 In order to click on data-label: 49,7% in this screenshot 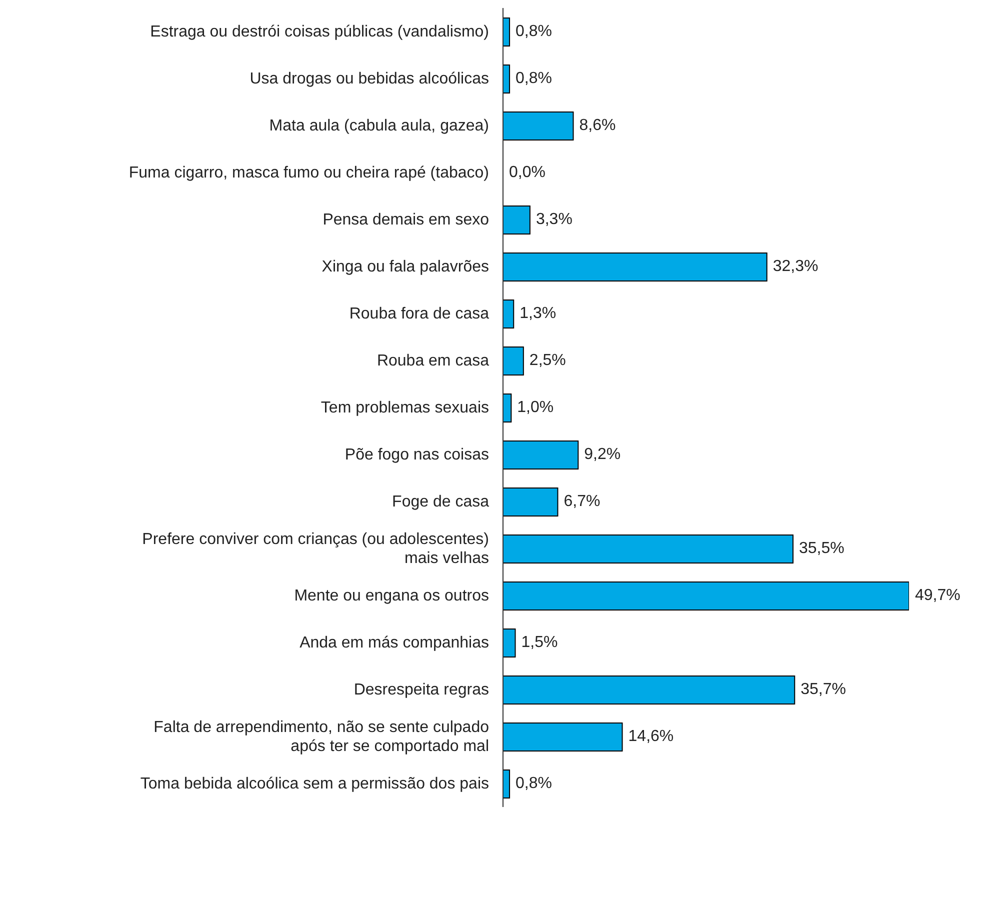, I will do `click(937, 595)`.